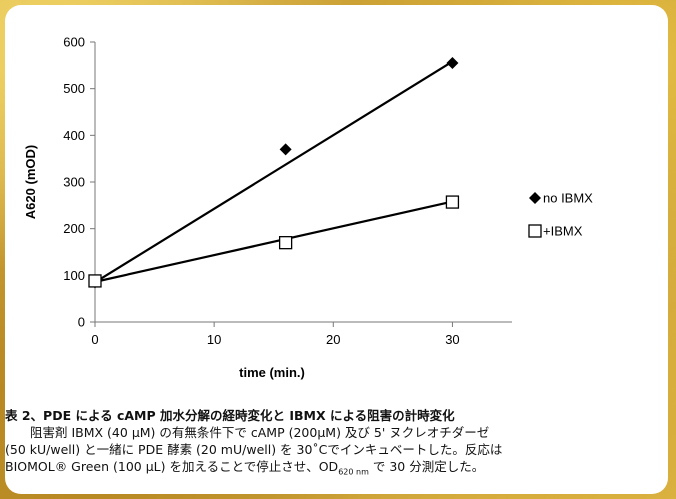 Image resolution: width=676 pixels, height=499 pixels. I want to click on y-axis-title: A620 (mOD), so click(30, 182).